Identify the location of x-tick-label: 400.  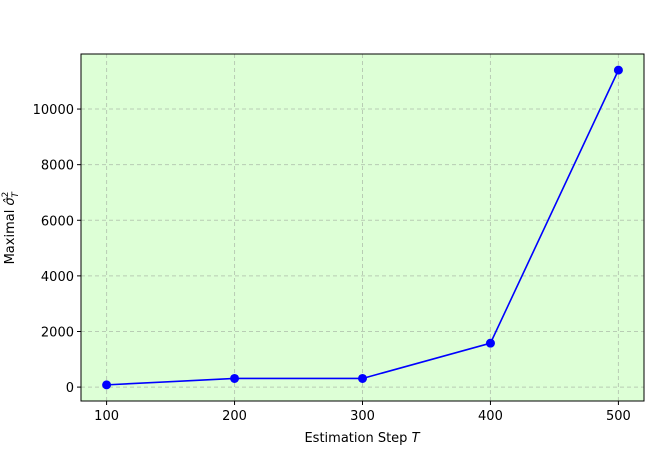
(490, 416).